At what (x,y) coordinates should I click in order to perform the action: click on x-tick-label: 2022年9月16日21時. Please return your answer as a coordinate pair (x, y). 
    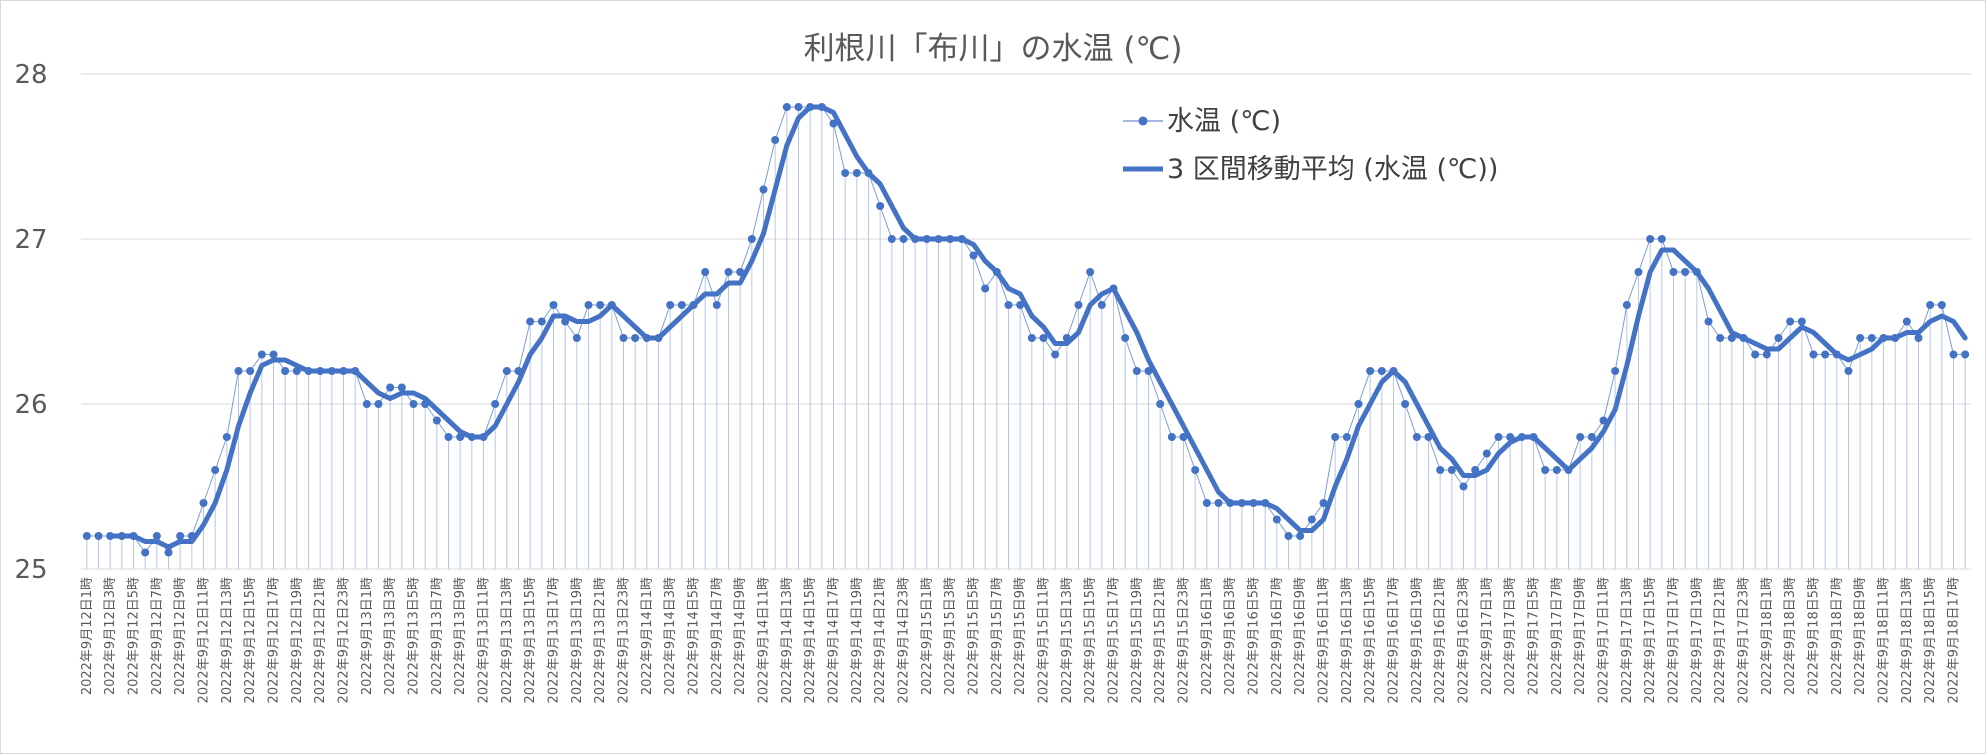
    Looking at the image, I should click on (1440, 640).